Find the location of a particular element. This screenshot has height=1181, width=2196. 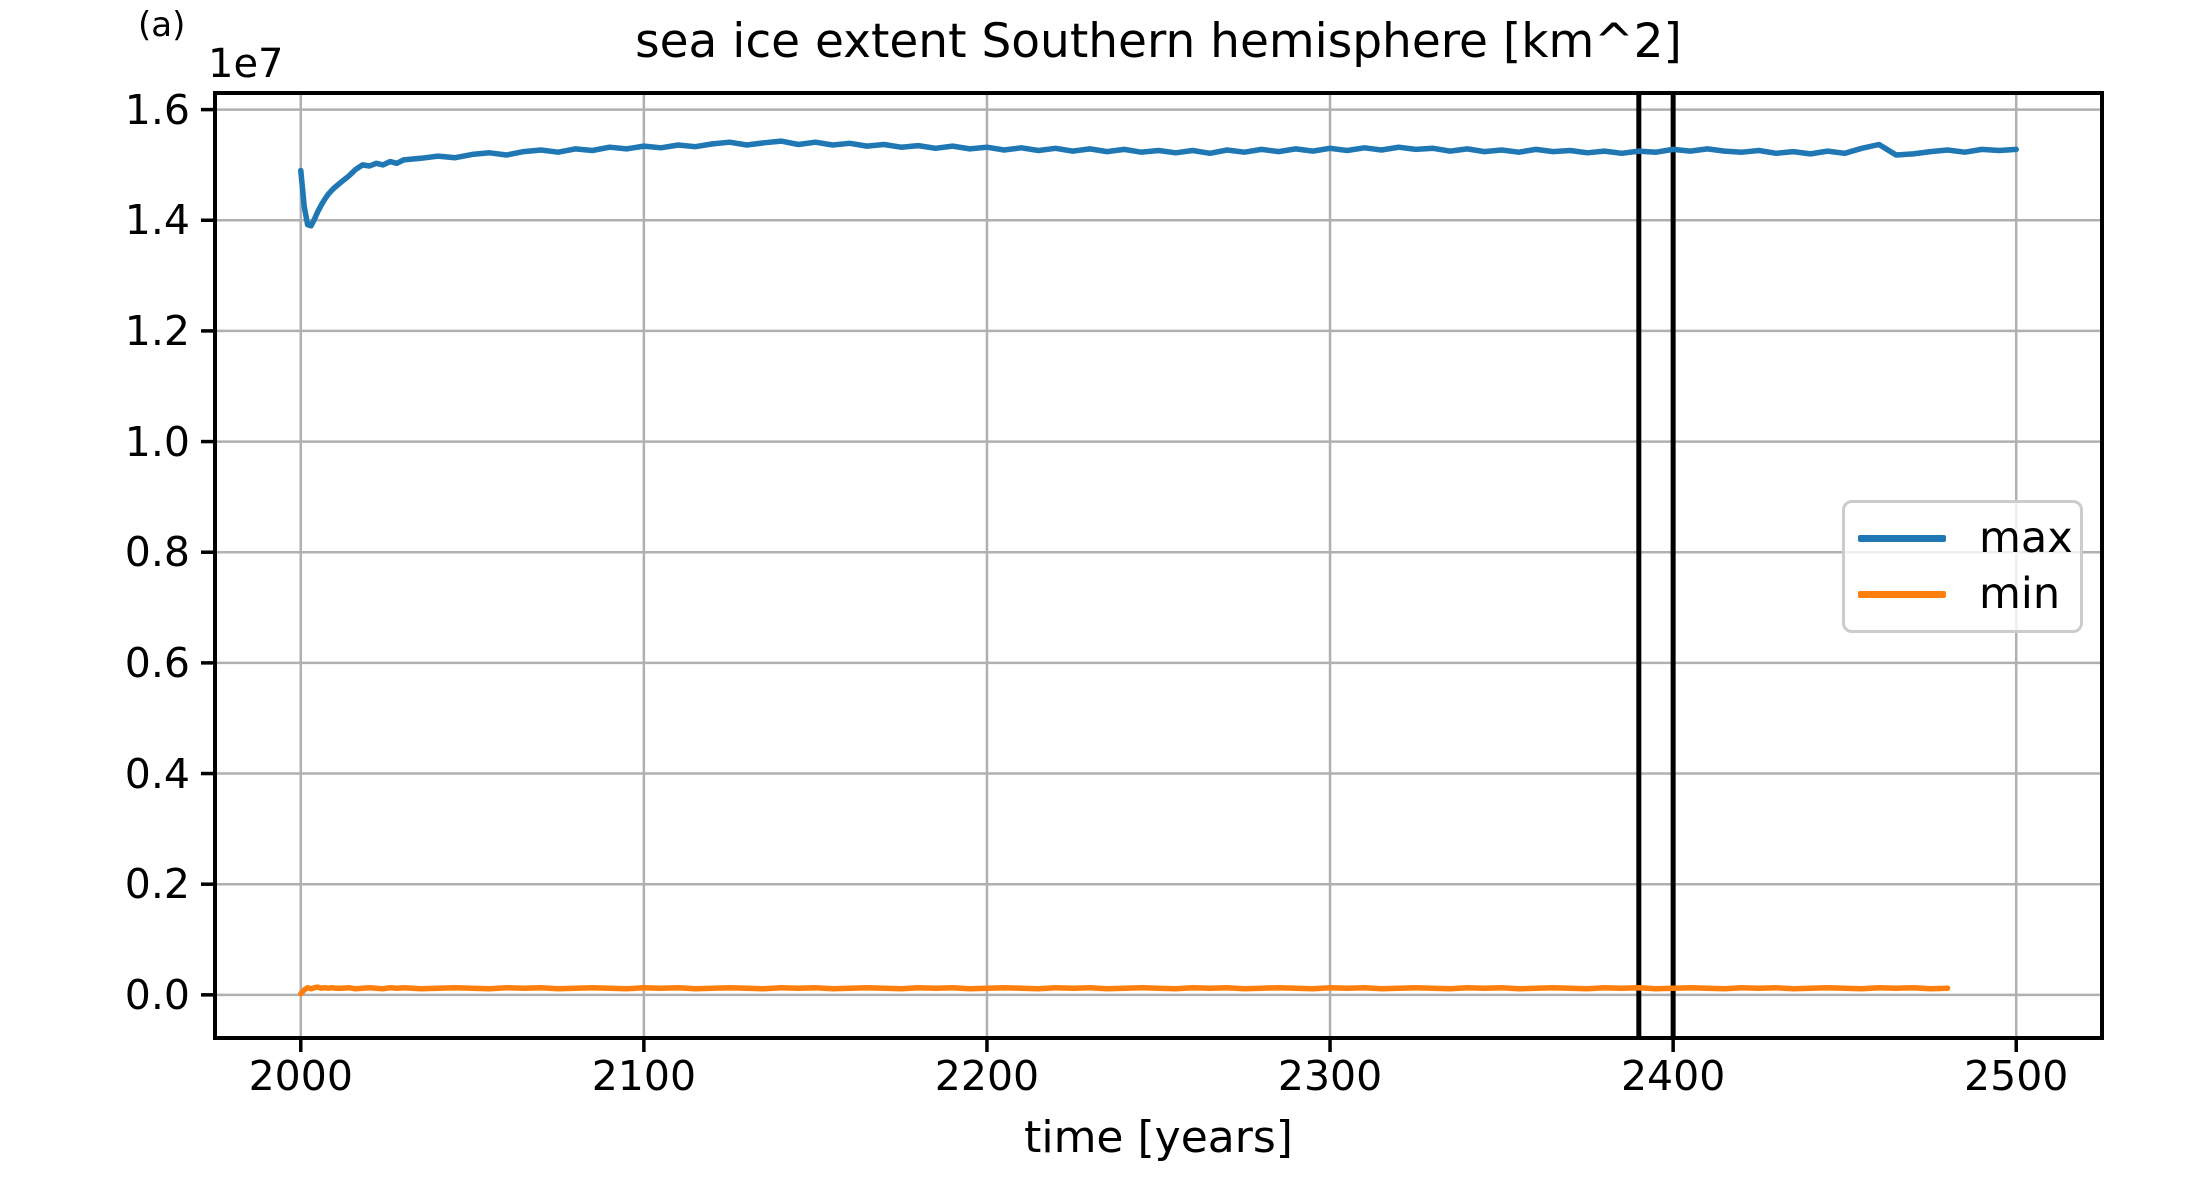

legend: max min is located at coordinates (1962, 566).